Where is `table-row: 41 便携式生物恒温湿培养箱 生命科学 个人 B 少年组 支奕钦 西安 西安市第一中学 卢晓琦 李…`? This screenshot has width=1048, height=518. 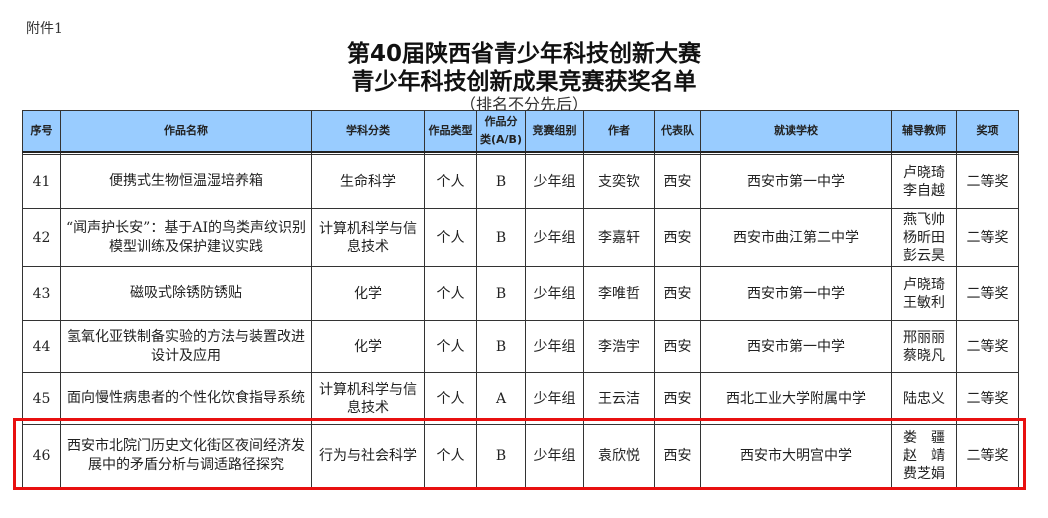
table-row: 41 便携式生物恒温湿培养箱 生命科学 个人 B 少年组 支奕钦 西安 西安市第一中学 卢晓琦 李… is located at coordinates (520, 181).